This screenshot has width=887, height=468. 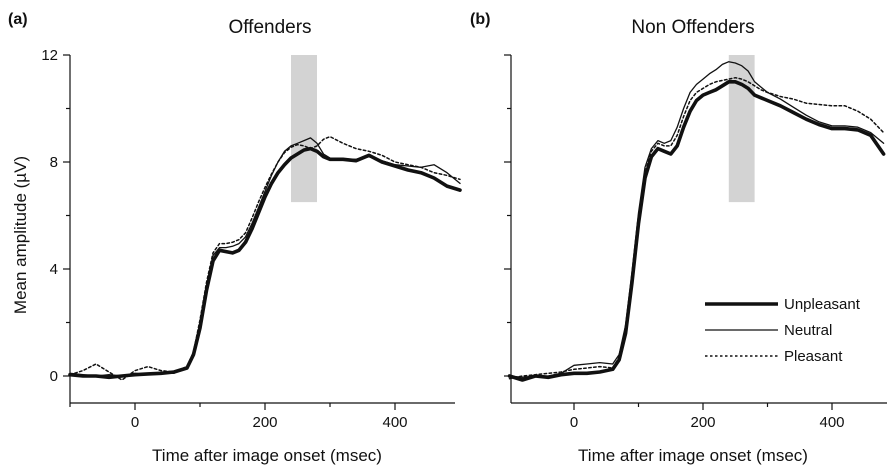 I want to click on panel-b-shaded-window-rect, so click(x=741, y=129).